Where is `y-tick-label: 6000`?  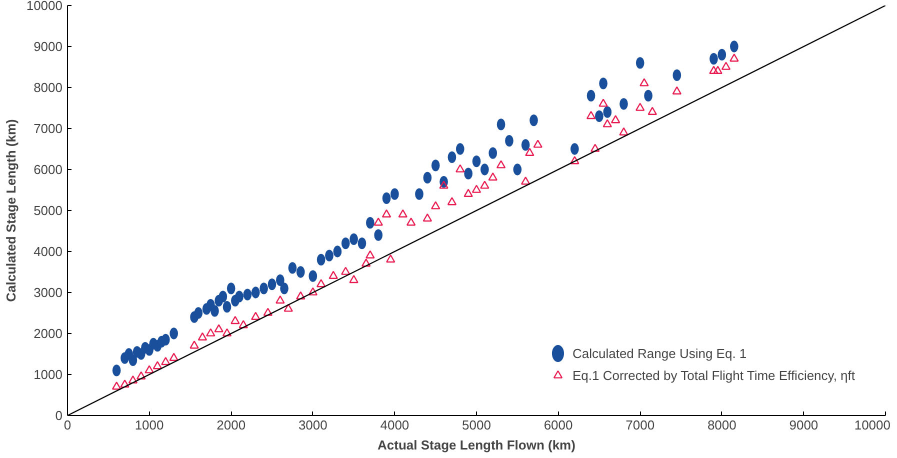 y-tick-label: 6000 is located at coordinates (48, 169).